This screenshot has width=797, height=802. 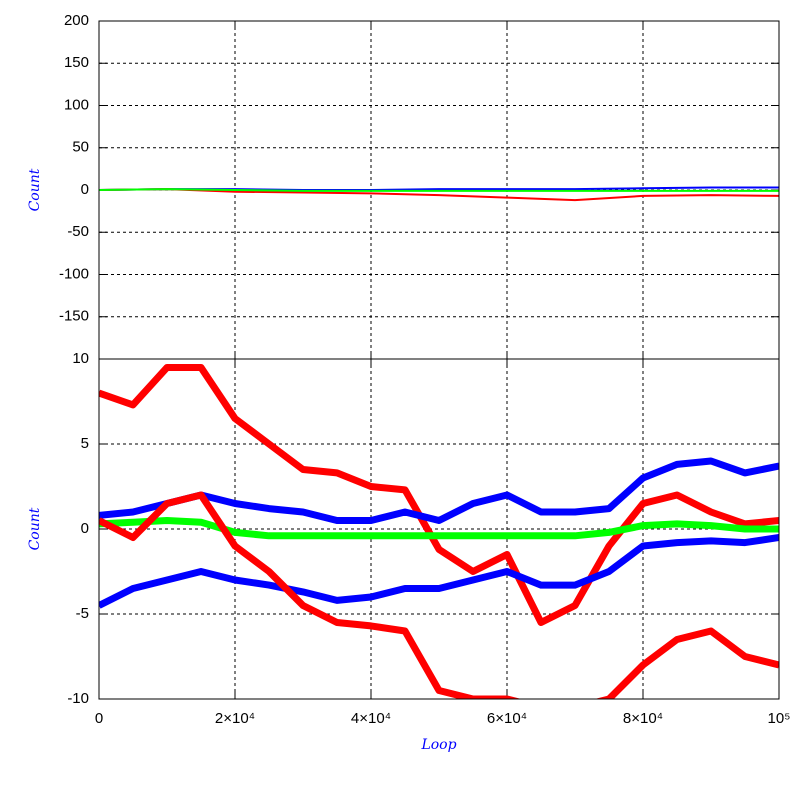 What do you see at coordinates (85, 443) in the screenshot?
I see `y-tick-label: 5` at bounding box center [85, 443].